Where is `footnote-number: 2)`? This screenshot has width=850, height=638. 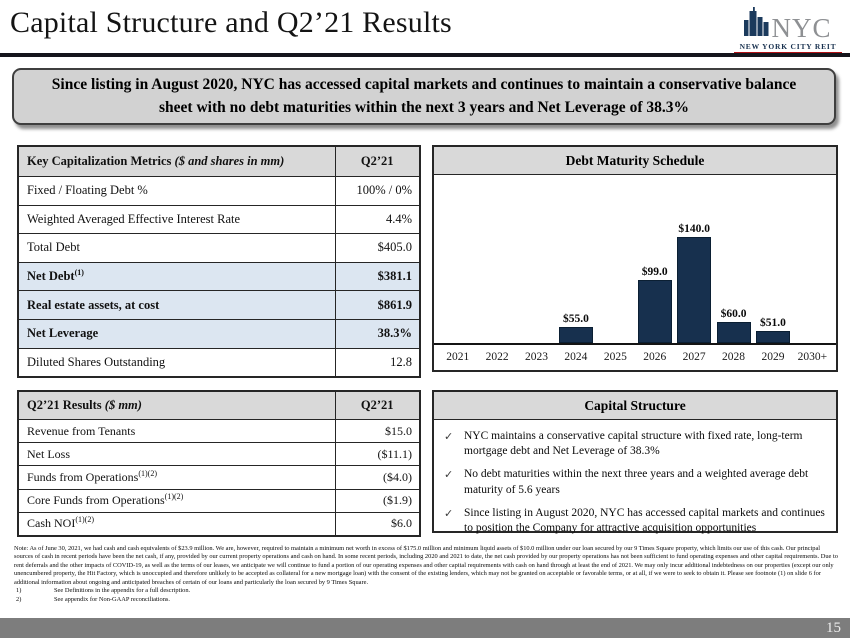 footnote-number: 2) is located at coordinates (19, 599).